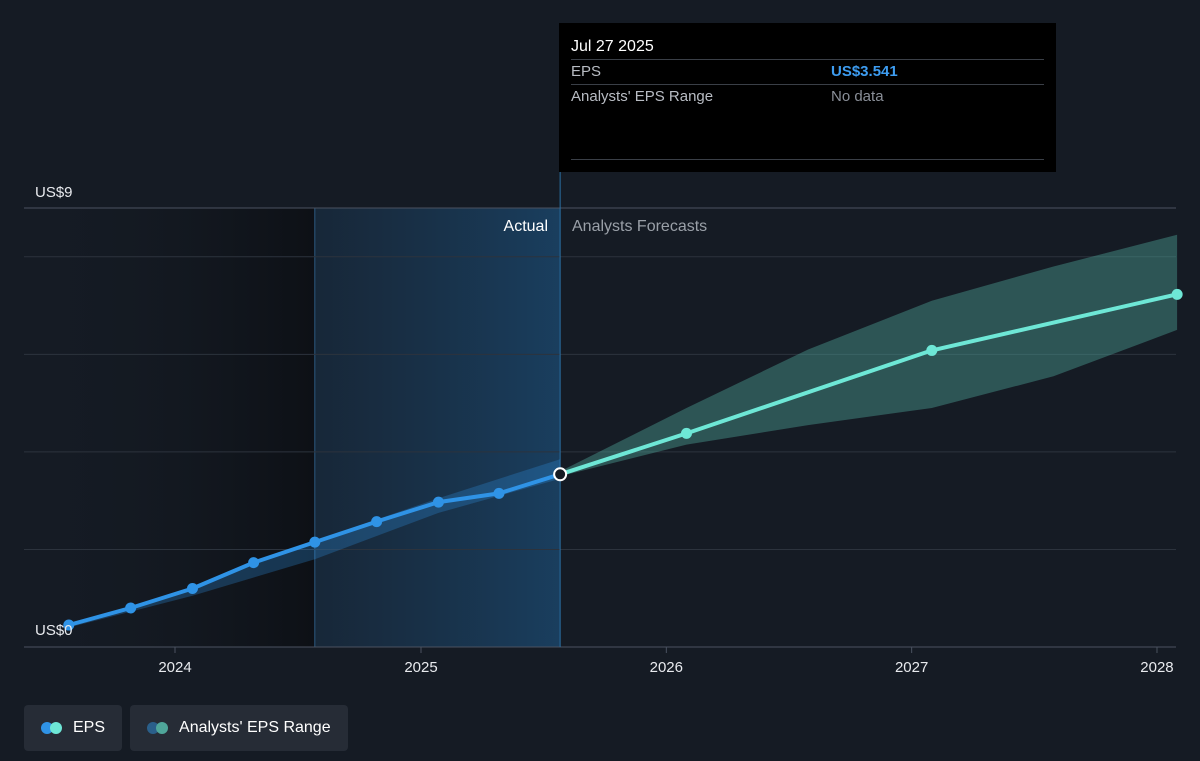 This screenshot has width=1200, height=761. I want to click on tooltip-date: Jul 27 2025, so click(612, 46).